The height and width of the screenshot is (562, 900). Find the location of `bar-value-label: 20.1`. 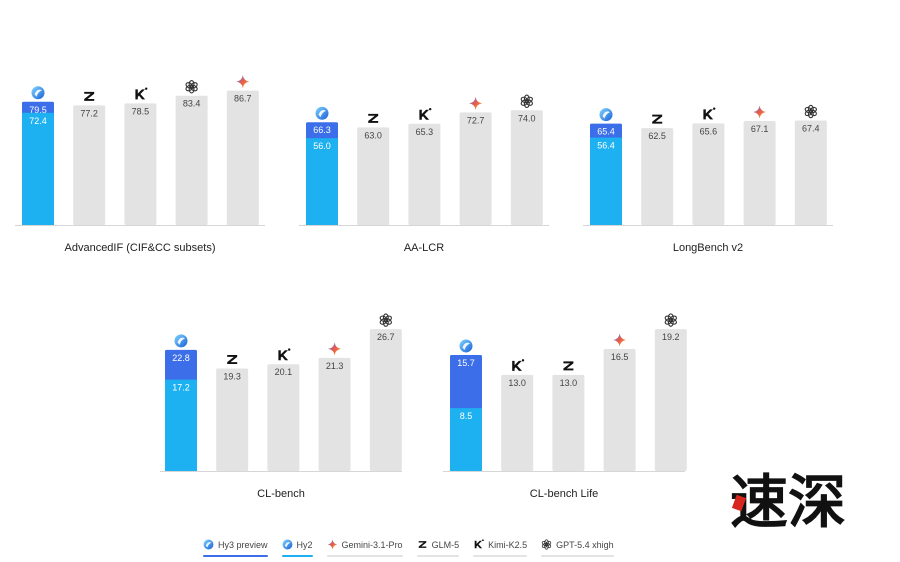

bar-value-label: 20.1 is located at coordinates (284, 372).